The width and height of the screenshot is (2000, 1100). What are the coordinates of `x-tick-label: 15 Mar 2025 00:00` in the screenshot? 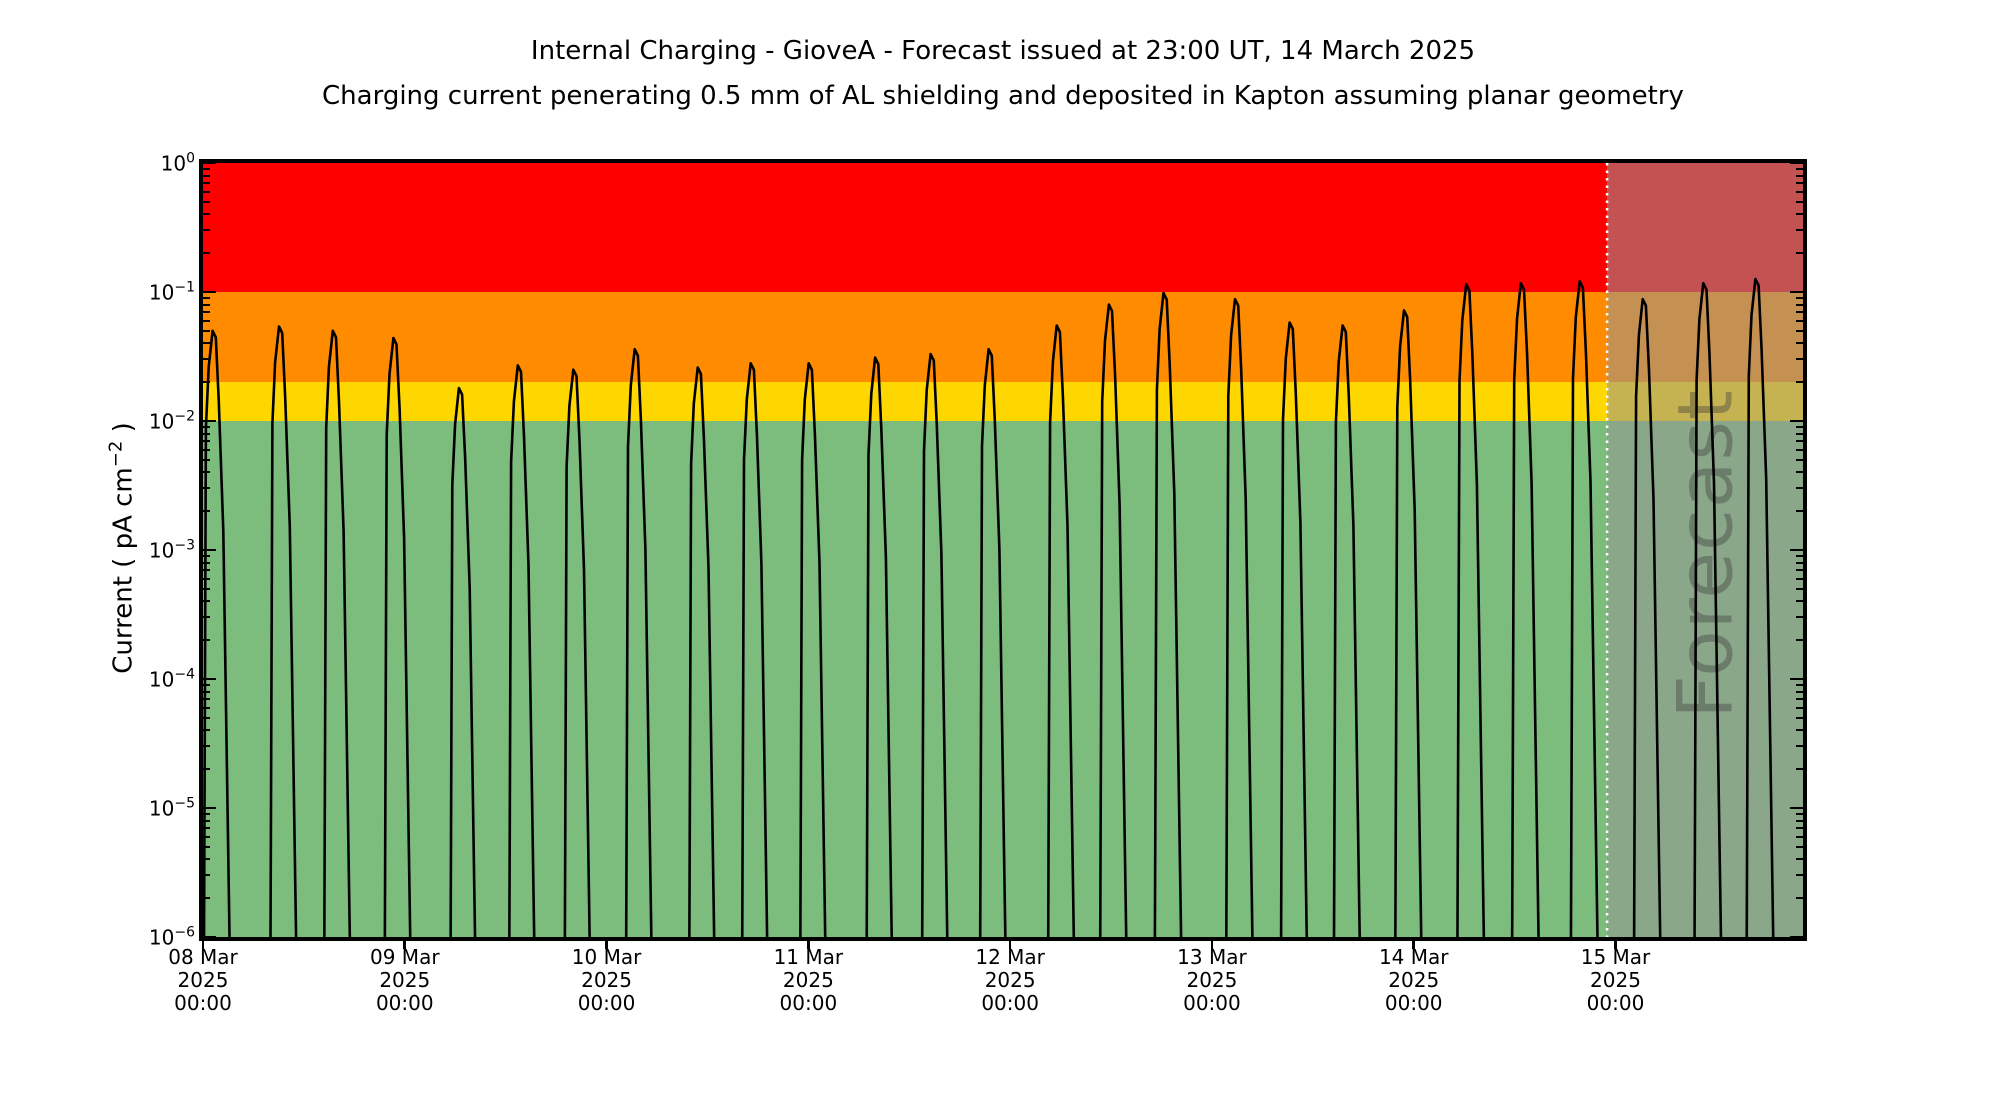 It's located at (1615, 980).